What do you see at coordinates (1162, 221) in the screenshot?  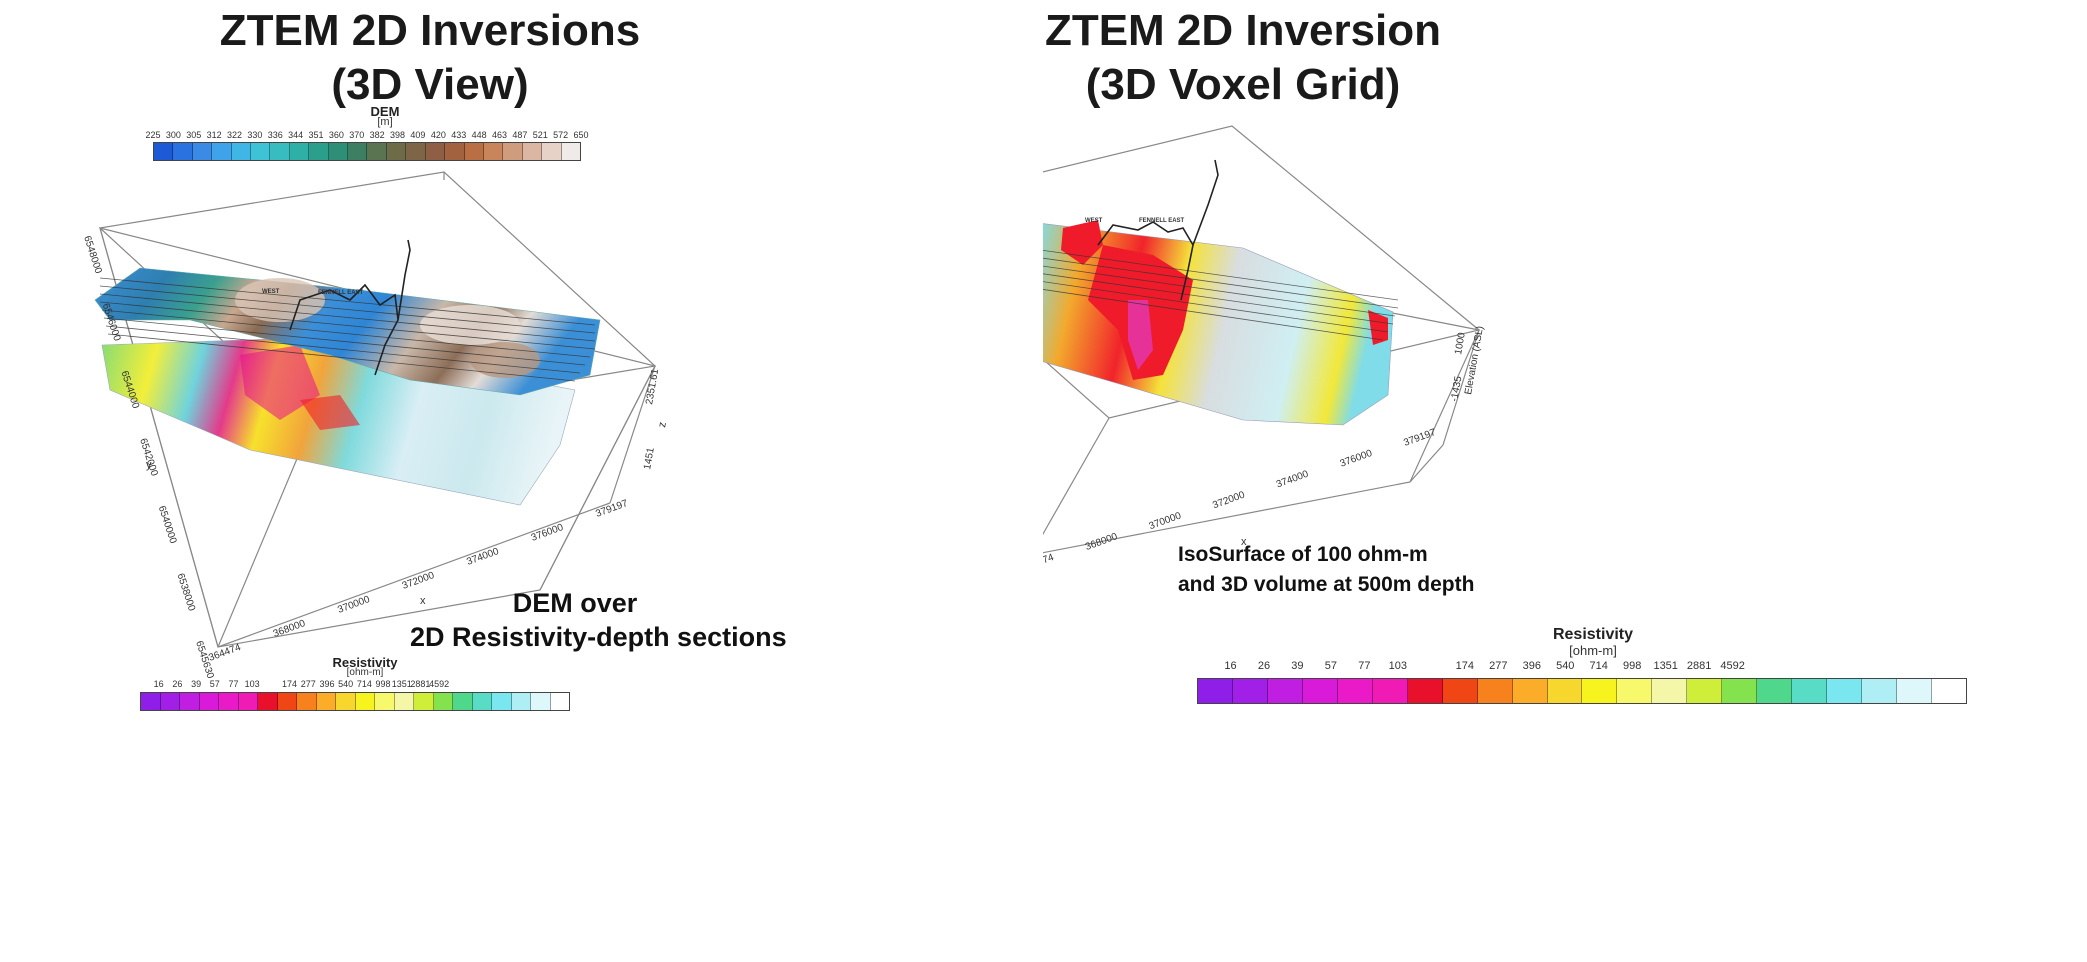 I see `right-map-label-east: FENNELL EAST` at bounding box center [1162, 221].